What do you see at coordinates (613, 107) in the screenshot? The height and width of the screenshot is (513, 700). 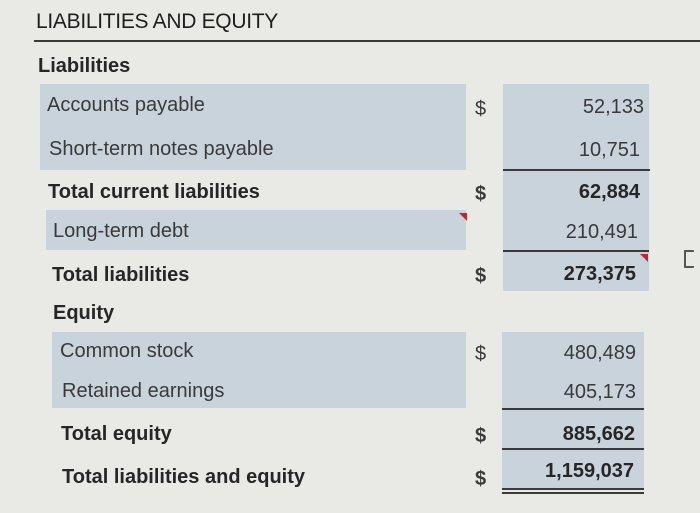 I see `accounts-payable-input: 52,133` at bounding box center [613, 107].